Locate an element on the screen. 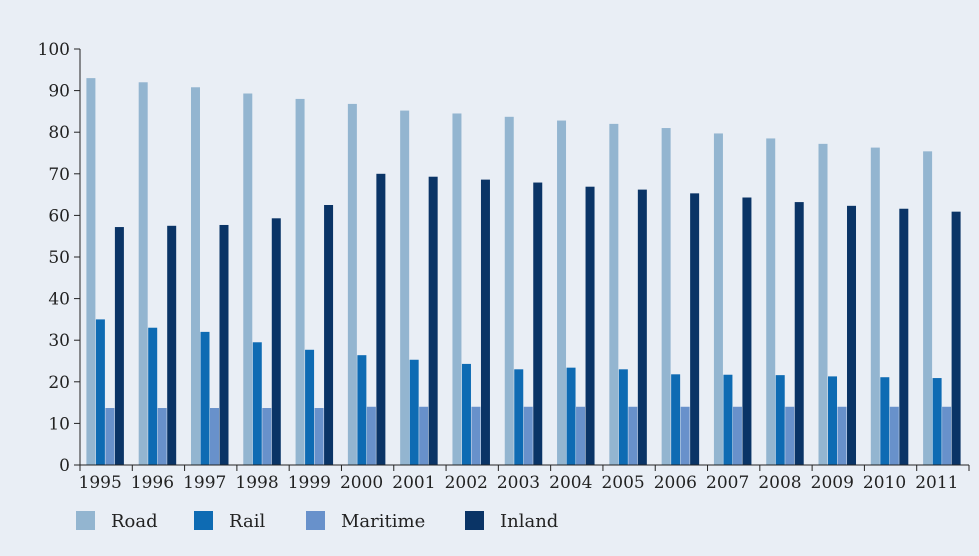 The width and height of the screenshot is (979, 556). x-tick-label-2003: 2003 is located at coordinates (518, 483).